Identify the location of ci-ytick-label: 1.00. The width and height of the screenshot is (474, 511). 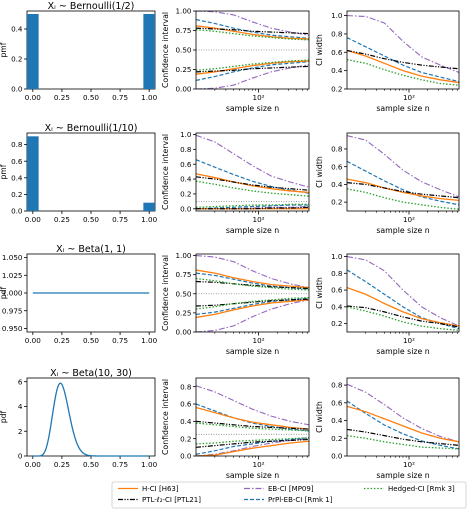
(183, 255).